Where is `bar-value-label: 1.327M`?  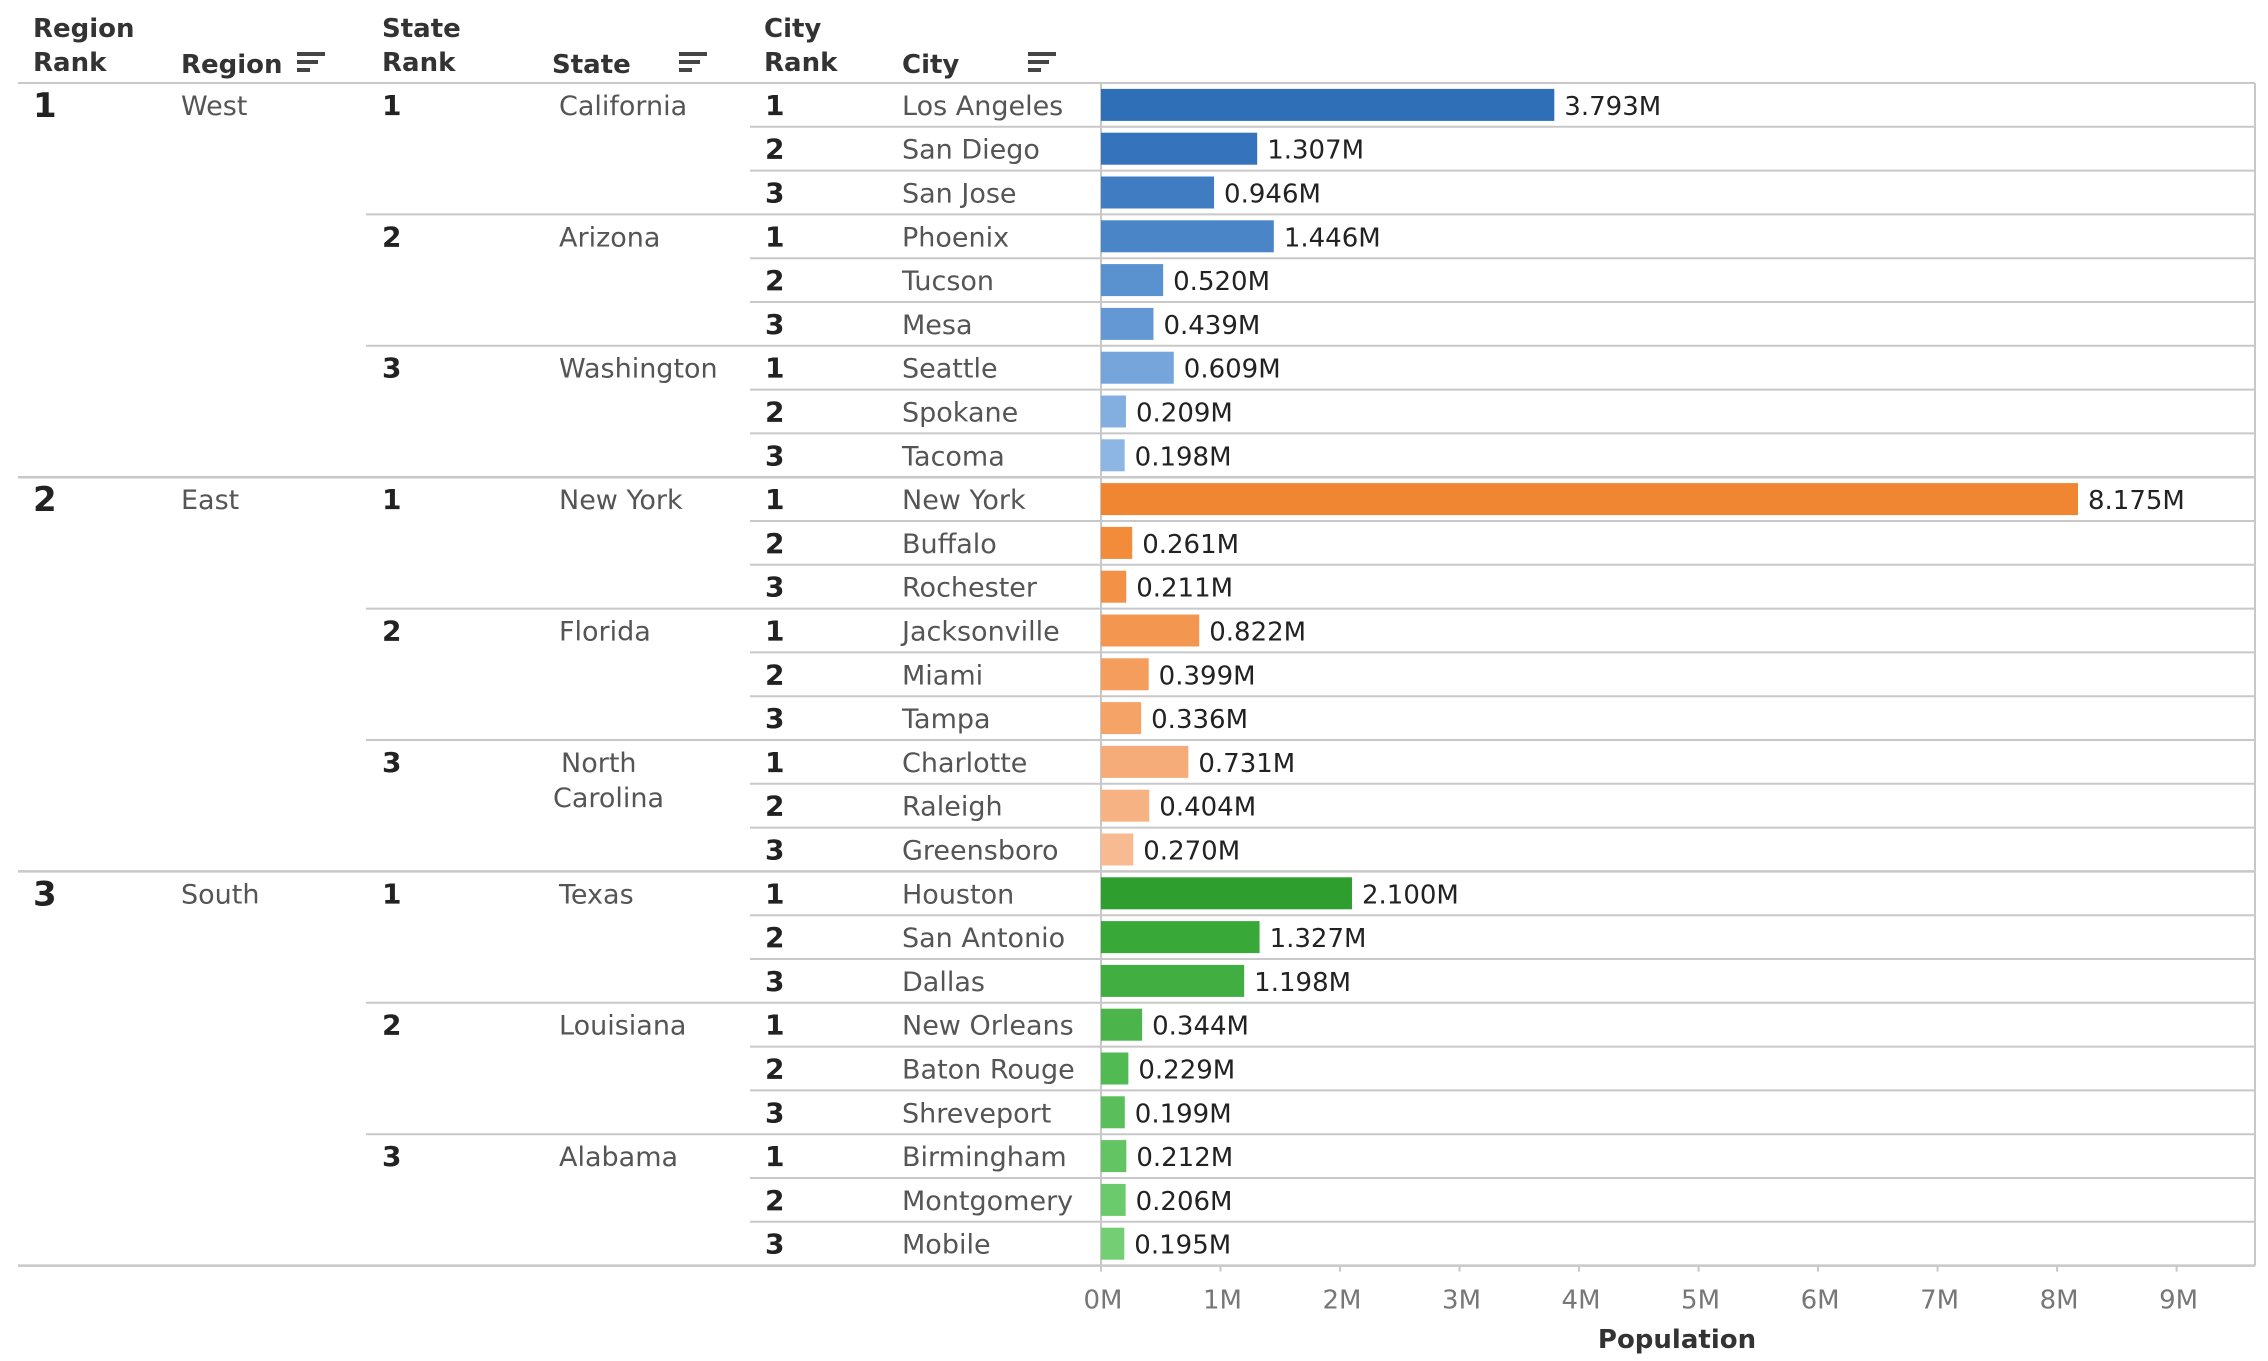 bar-value-label: 1.327M is located at coordinates (1318, 939).